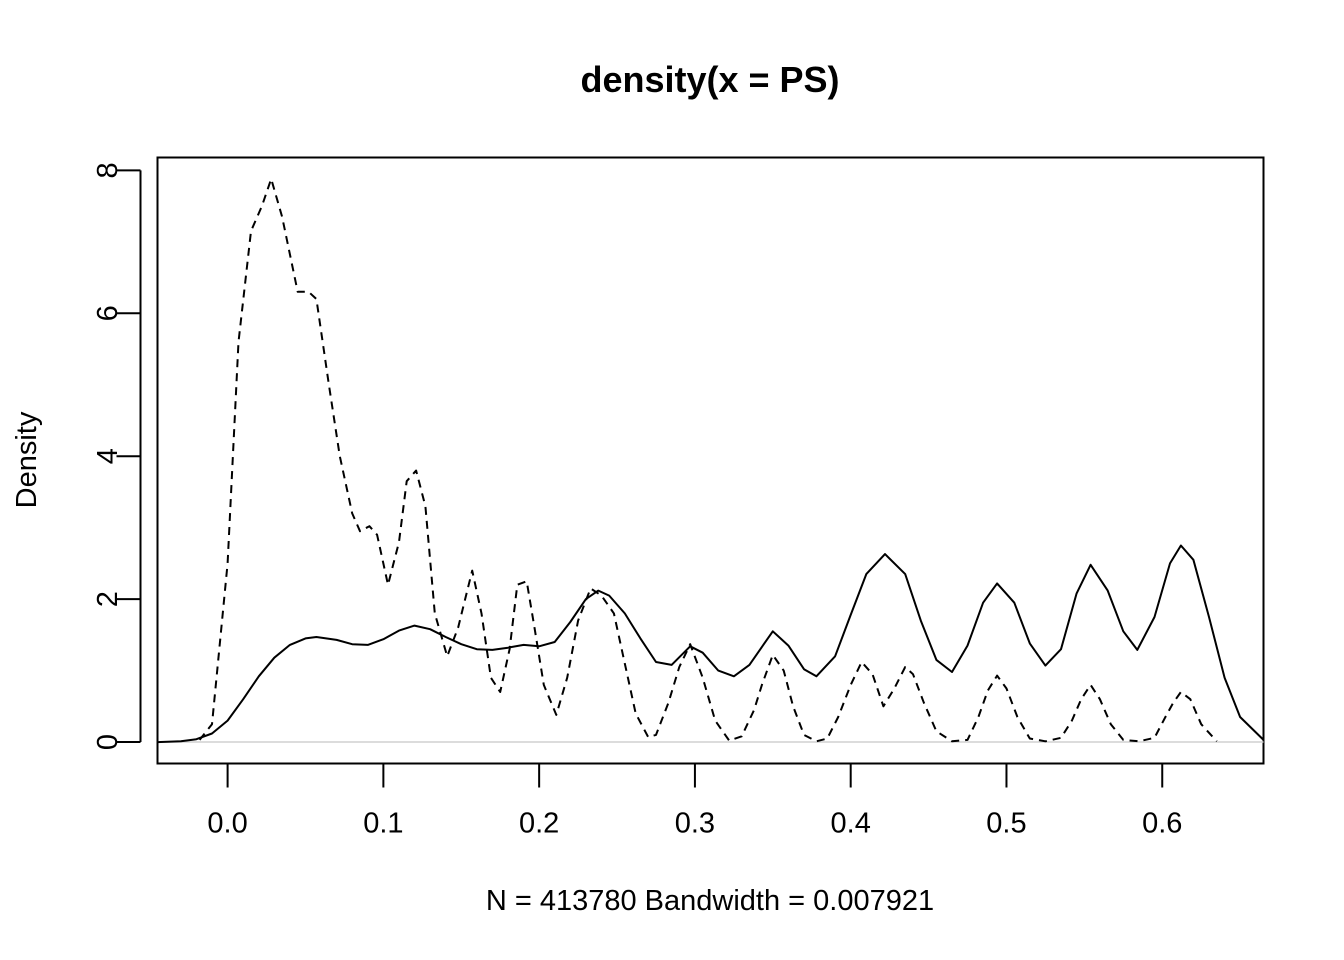 This screenshot has width=1344, height=960. Describe the element at coordinates (709, 79) in the screenshot. I see `chart-title: density(x = PS)` at that location.